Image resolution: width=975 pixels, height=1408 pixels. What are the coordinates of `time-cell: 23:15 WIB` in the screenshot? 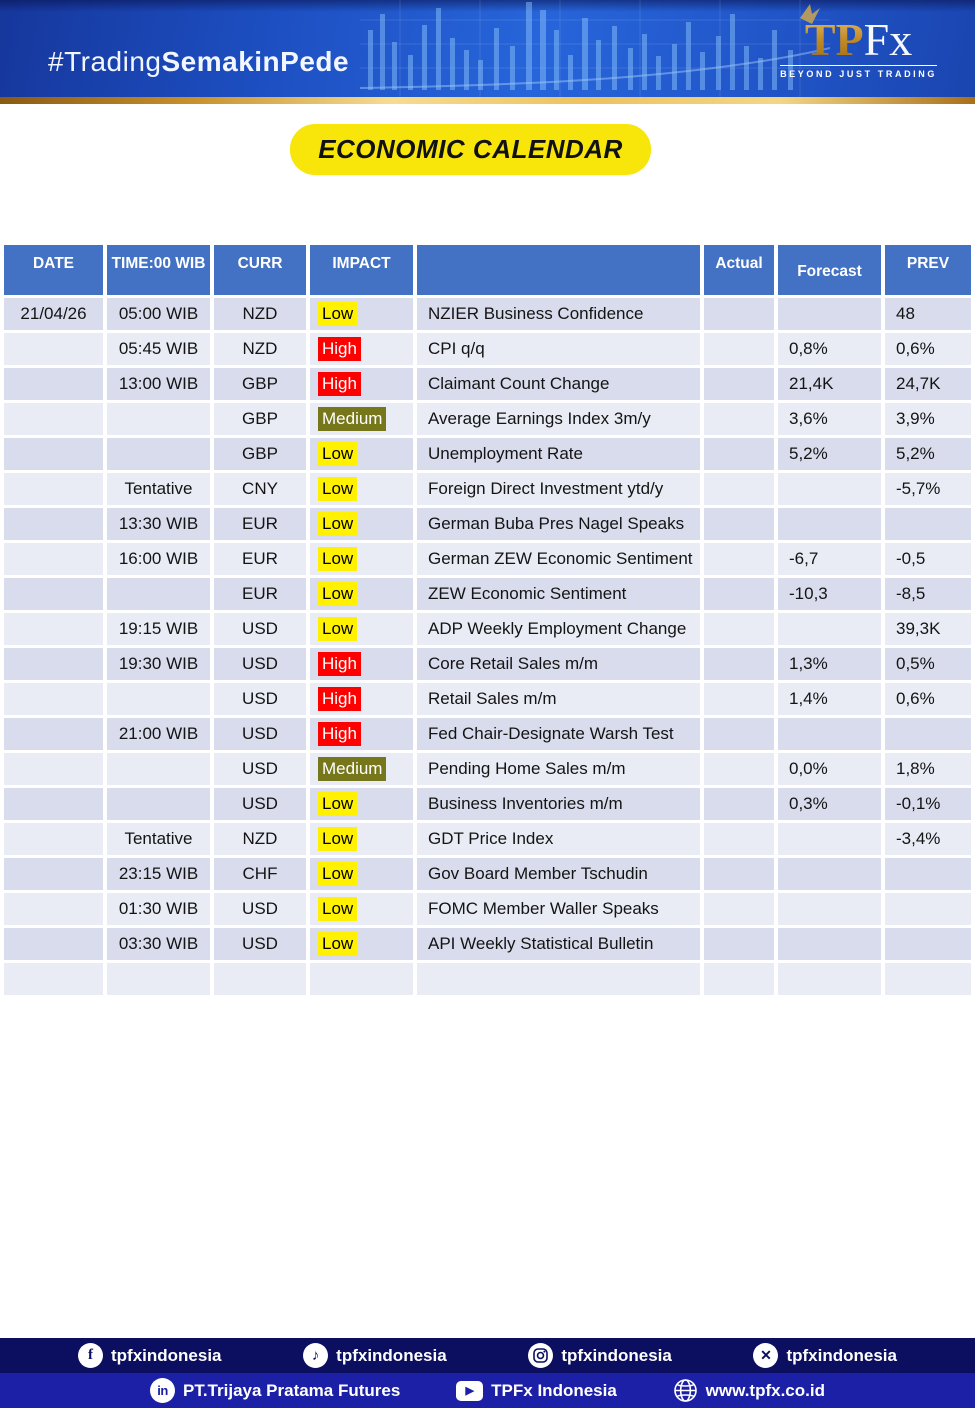 It's located at (158, 874).